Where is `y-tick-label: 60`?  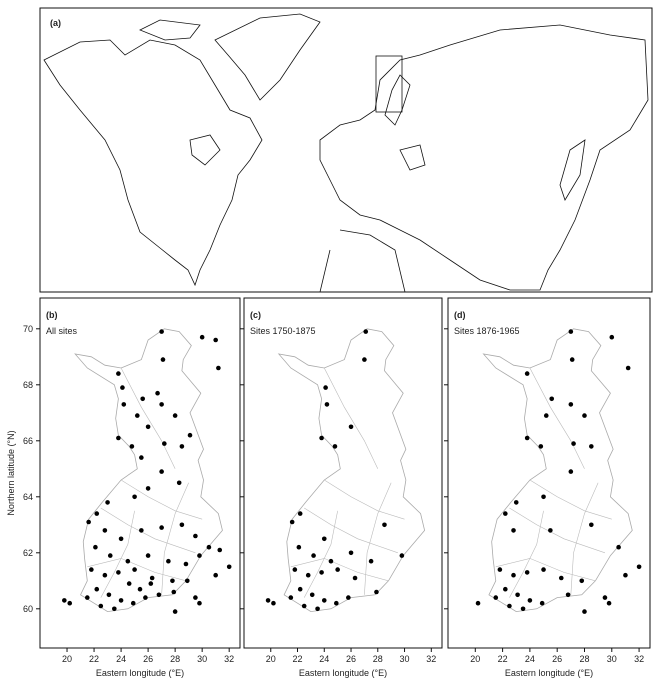
y-tick-label: 60 is located at coordinates (28, 609).